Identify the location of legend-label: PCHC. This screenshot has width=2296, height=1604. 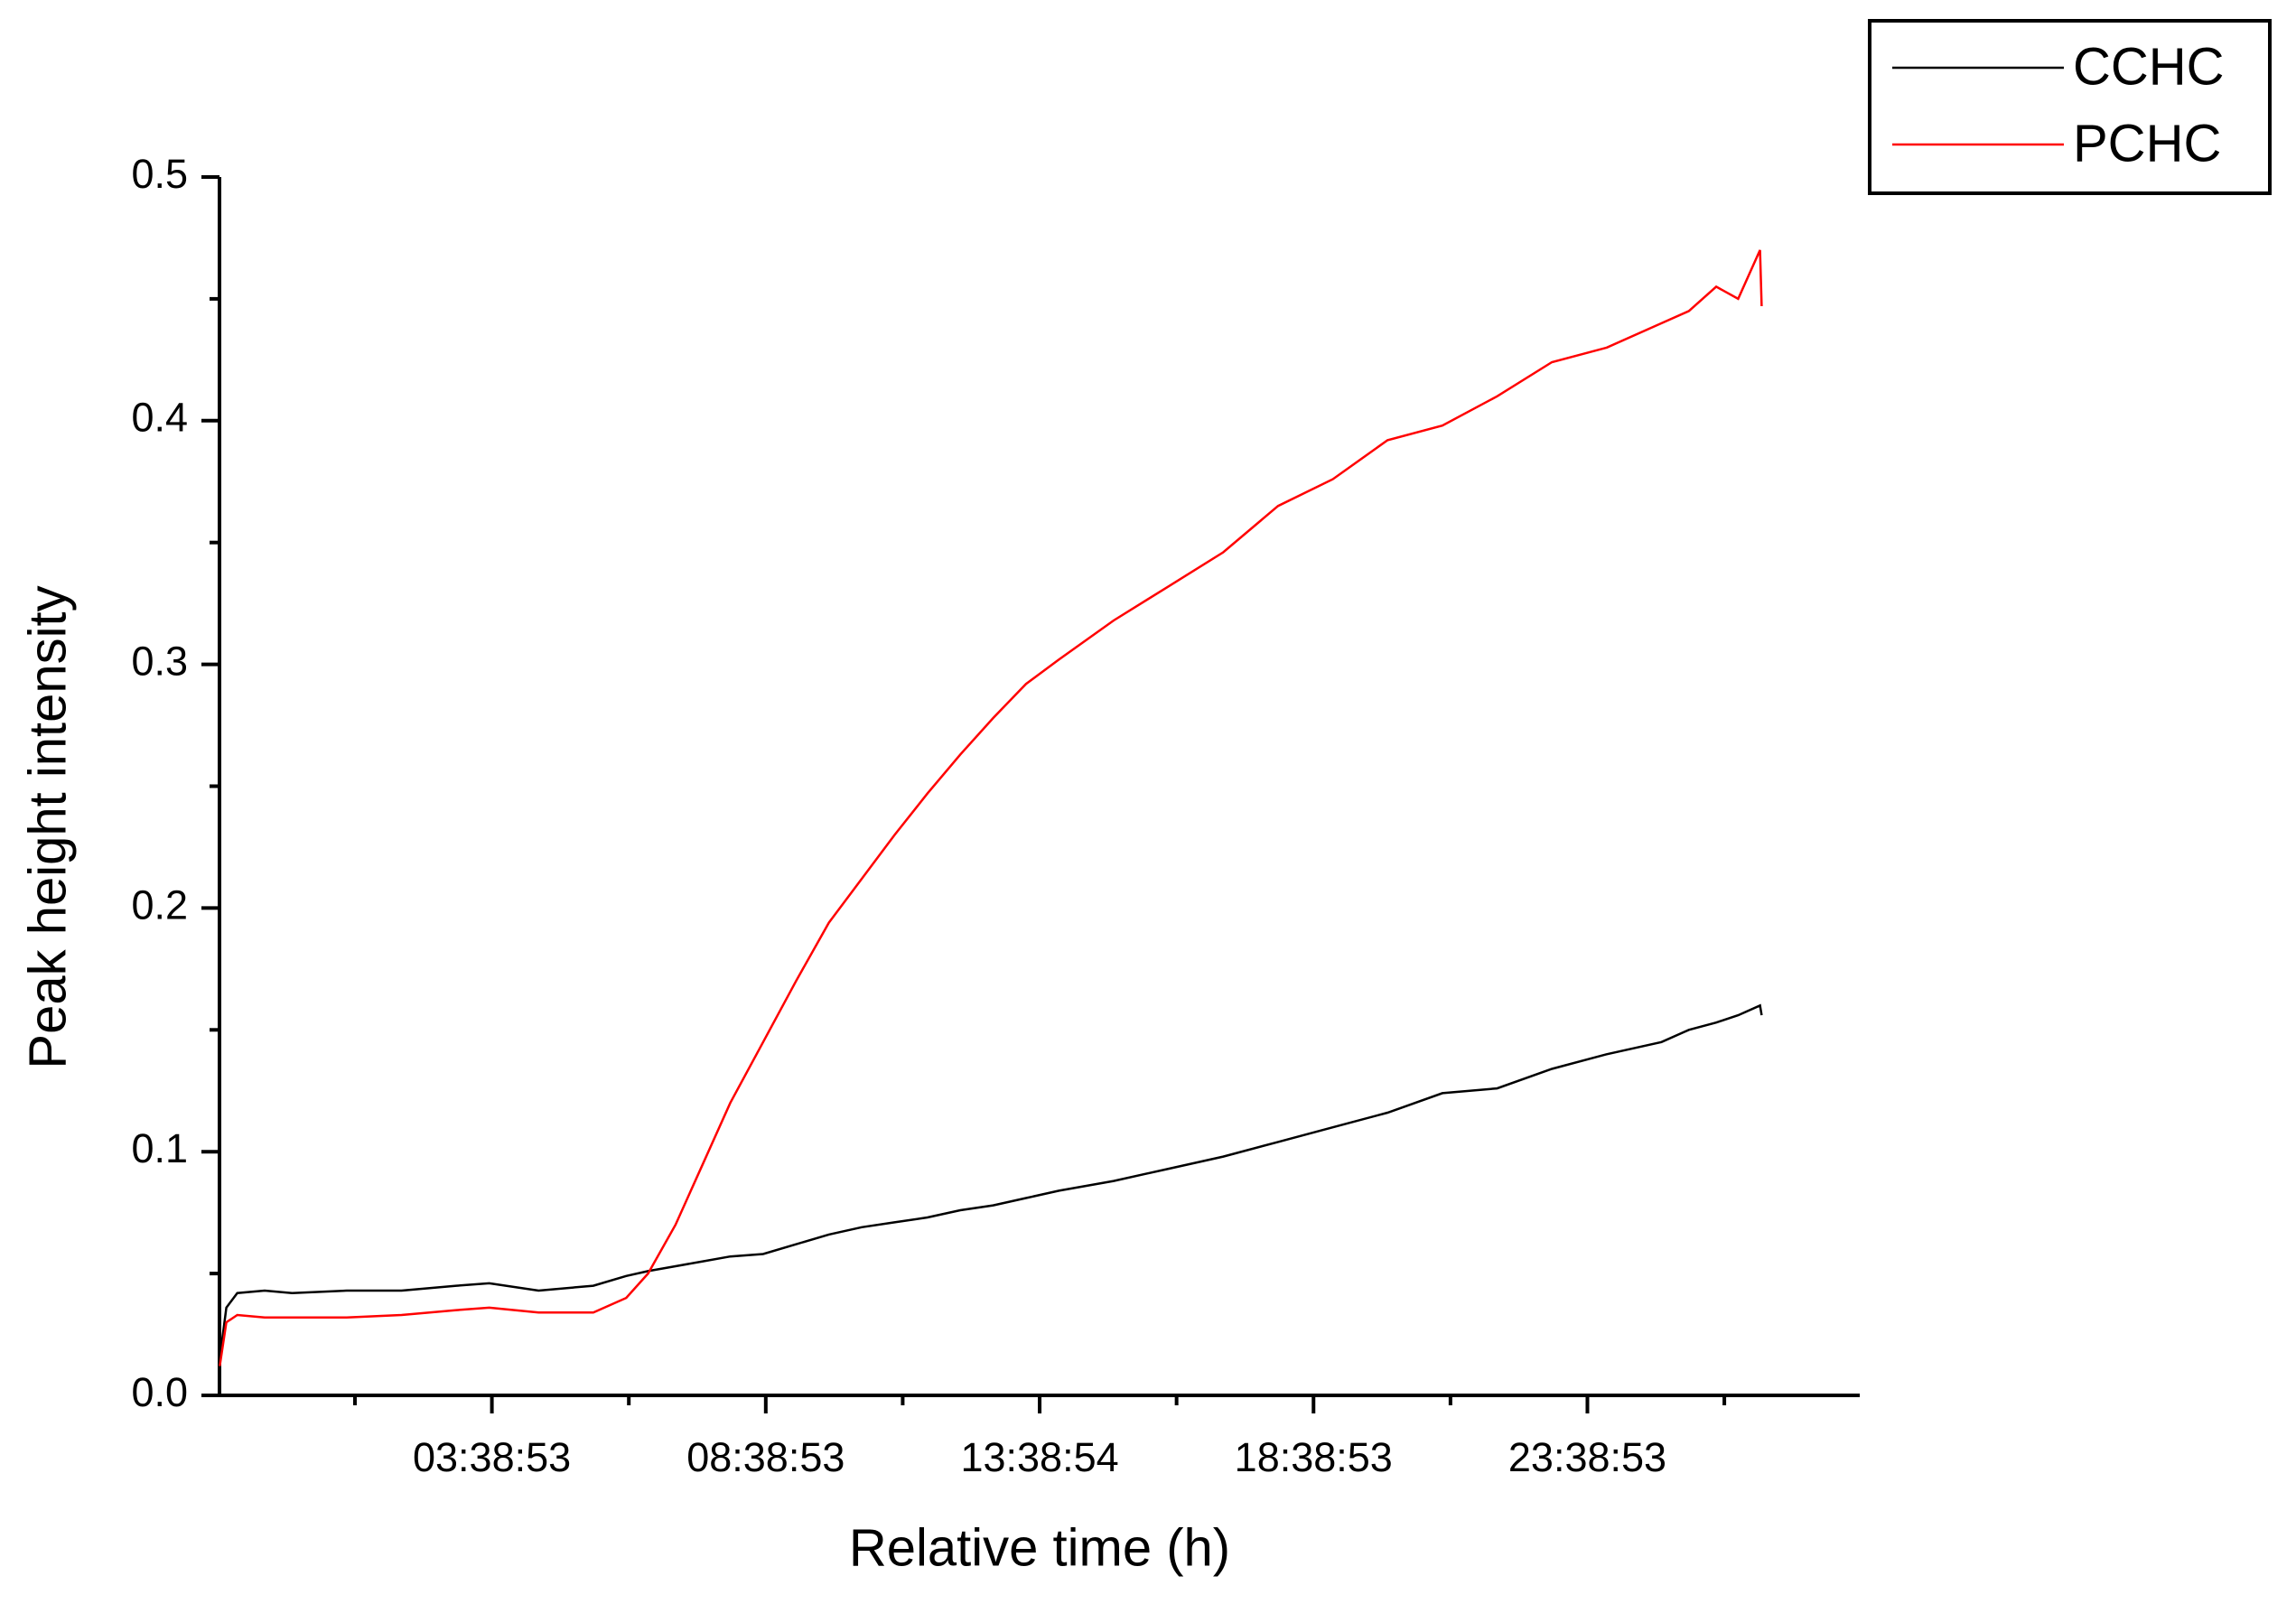
(2147, 144).